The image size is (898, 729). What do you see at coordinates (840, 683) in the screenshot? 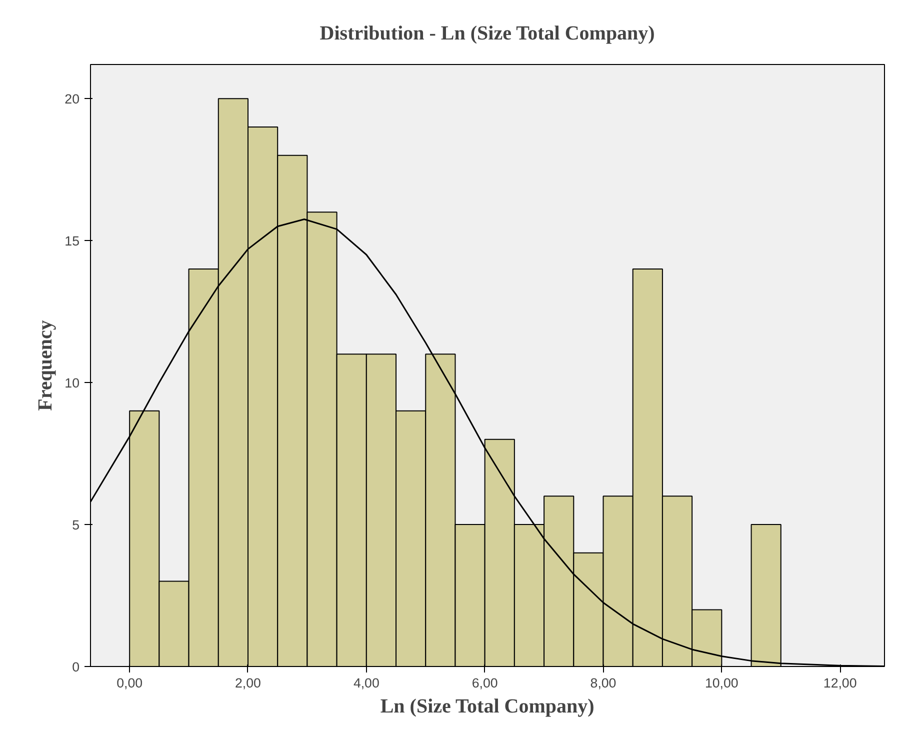
I see `x-tick-label: 12,00` at bounding box center [840, 683].